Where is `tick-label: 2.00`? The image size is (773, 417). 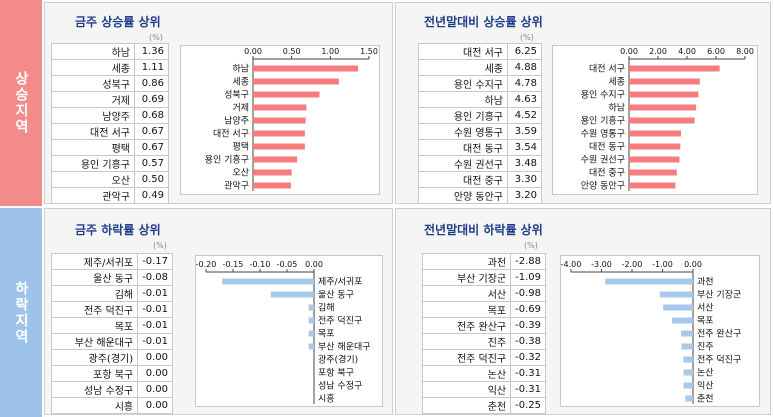 tick-label: 2.00 is located at coordinates (658, 51).